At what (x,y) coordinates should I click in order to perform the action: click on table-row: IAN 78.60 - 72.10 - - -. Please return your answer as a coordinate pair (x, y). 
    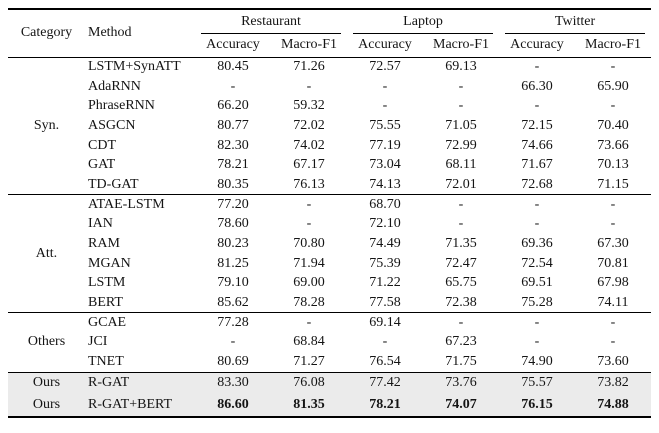
    Looking at the image, I should click on (329, 225).